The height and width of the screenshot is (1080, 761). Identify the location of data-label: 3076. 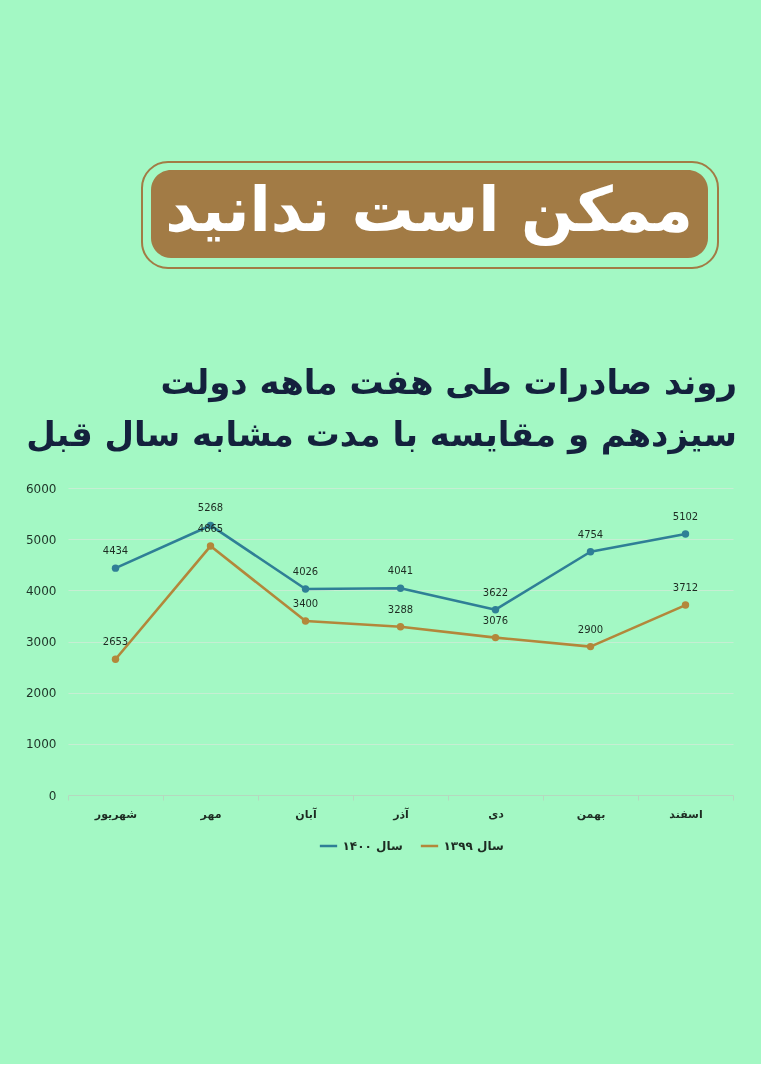
(495, 620).